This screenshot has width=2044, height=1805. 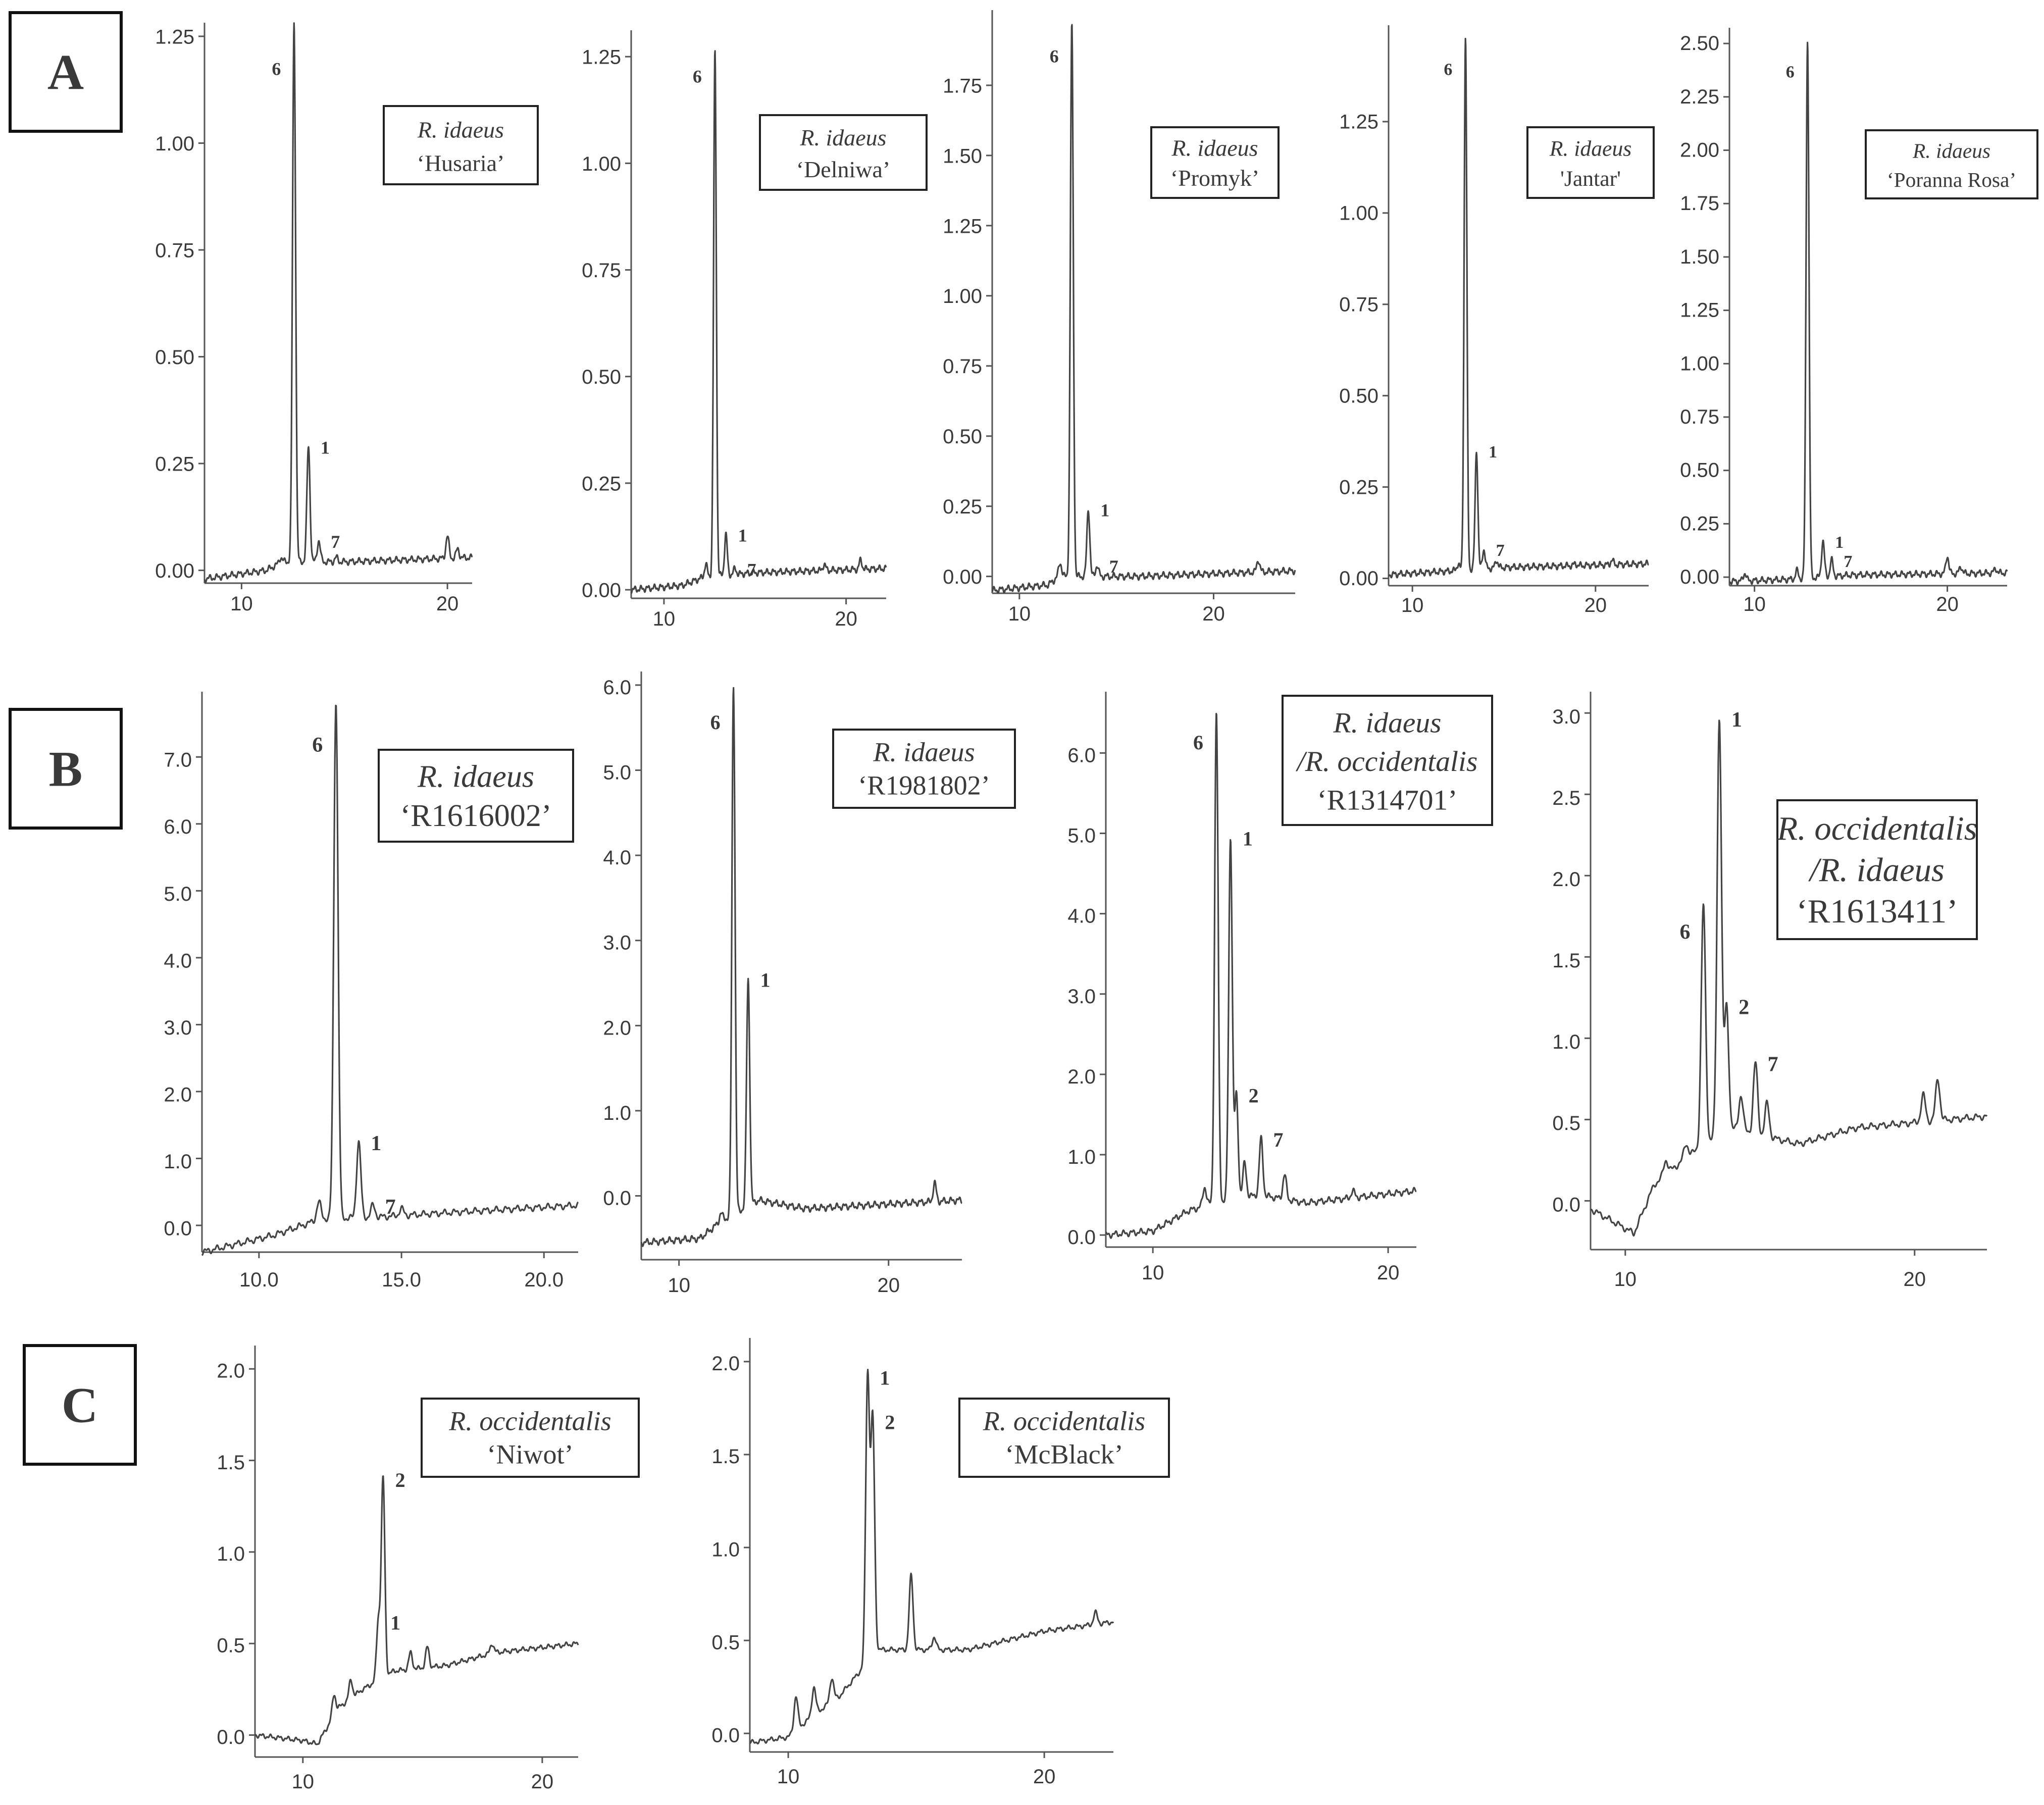 I want to click on sample-label-box: R. idaeus 'Jantar', so click(x=1590, y=162).